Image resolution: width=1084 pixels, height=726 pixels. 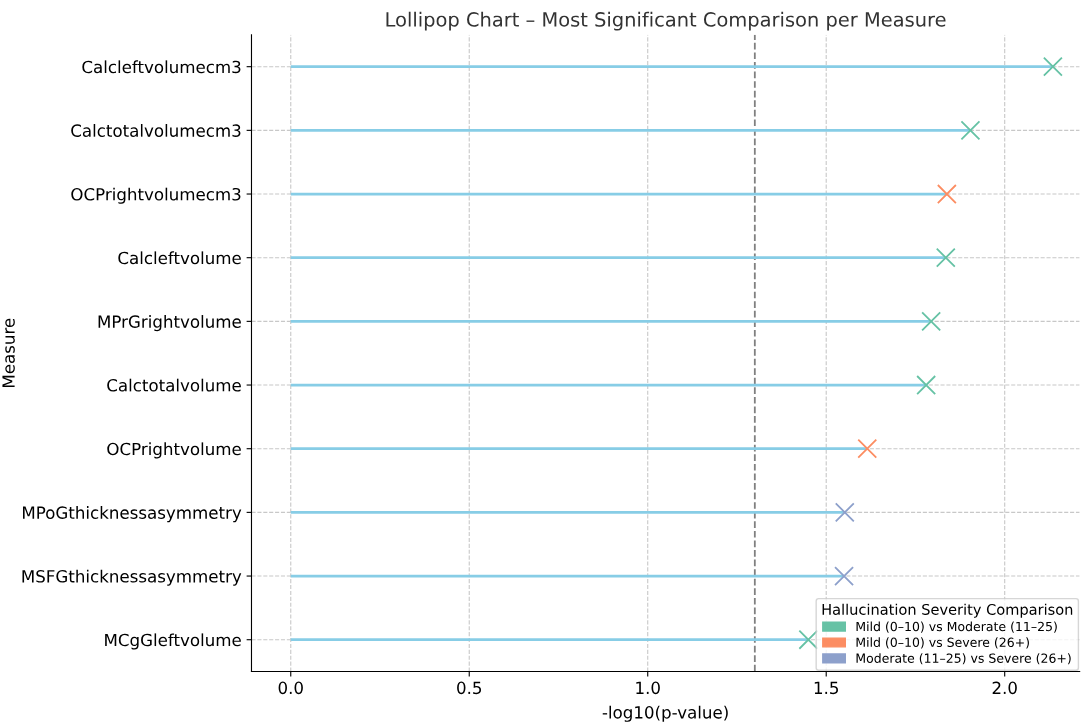 What do you see at coordinates (173, 641) in the screenshot?
I see `y-tick-label: MCgGleftvolume` at bounding box center [173, 641].